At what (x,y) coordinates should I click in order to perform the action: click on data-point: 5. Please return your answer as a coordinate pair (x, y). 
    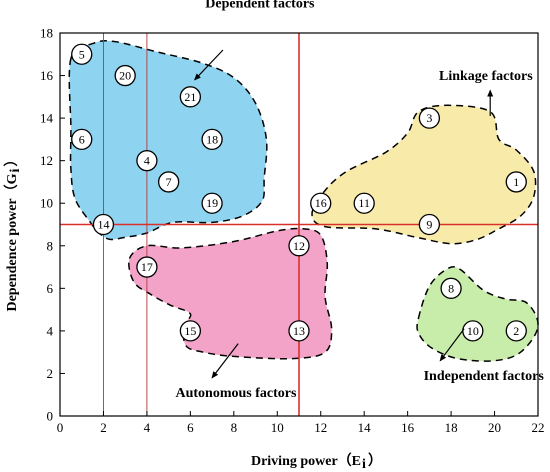
    Looking at the image, I should click on (82, 54).